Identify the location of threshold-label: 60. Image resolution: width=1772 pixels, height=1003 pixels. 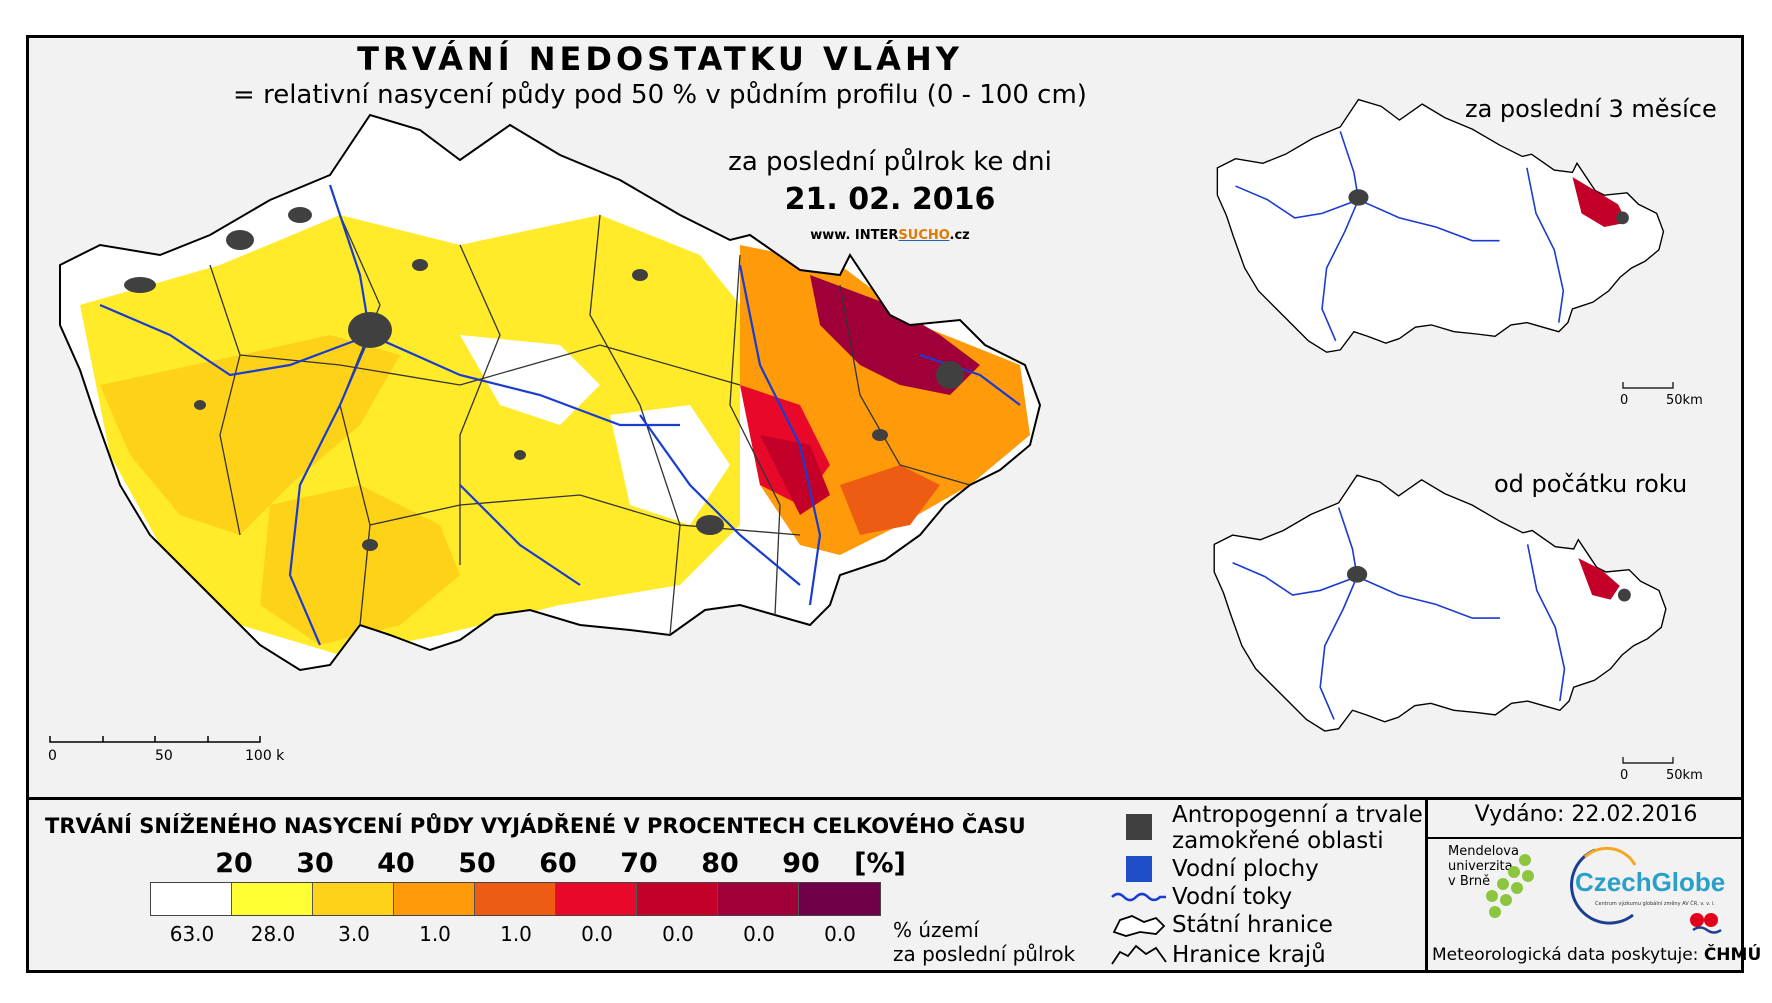
(558, 863).